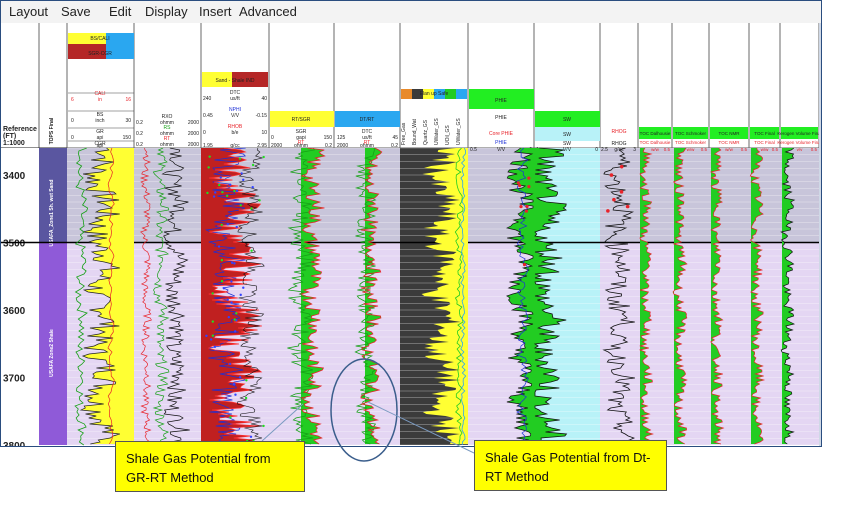 The image size is (848, 508). I want to click on poro-scale: 0, so click(204, 133).